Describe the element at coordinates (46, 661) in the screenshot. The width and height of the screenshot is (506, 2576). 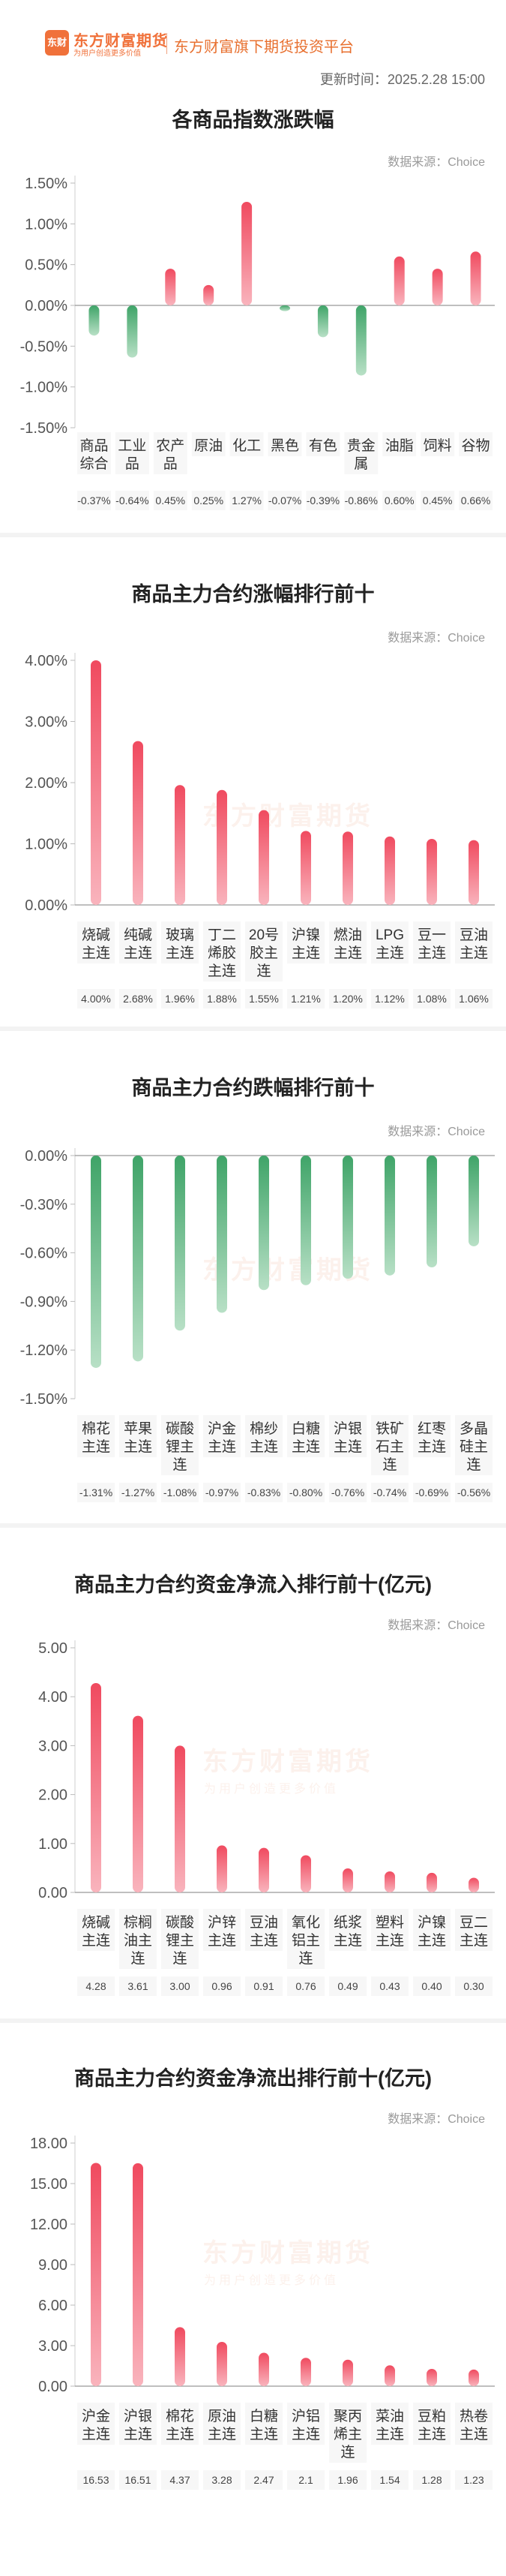
I see `y-tick-label: 4.00%` at that location.